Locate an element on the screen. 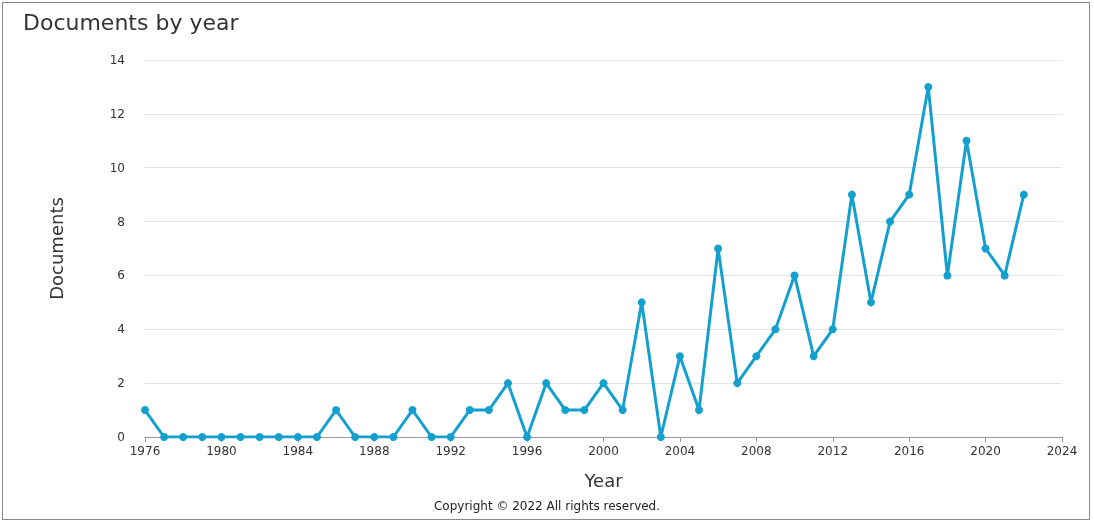  x-tick-label: 2008 is located at coordinates (756, 451).